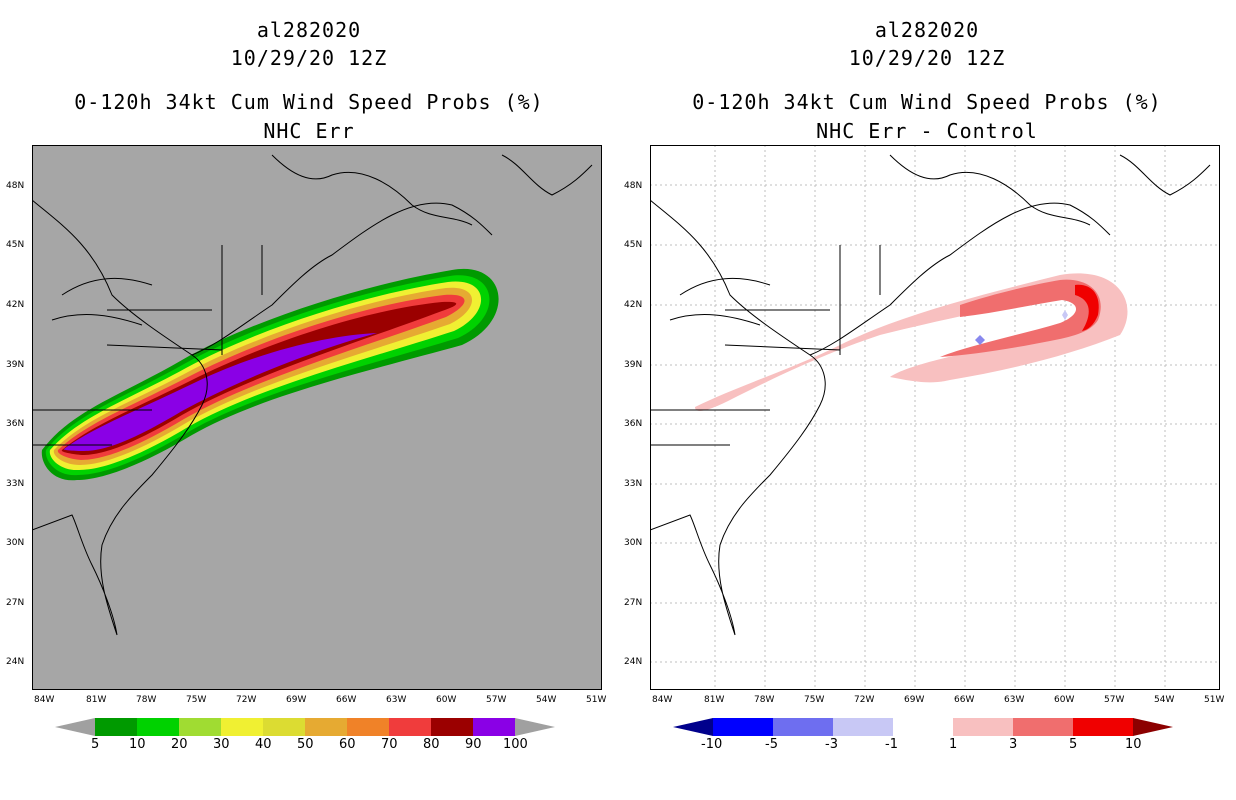 The image size is (1236, 800). Describe the element at coordinates (221, 744) in the screenshot. I see `colorbar-tick-label: 30` at that location.